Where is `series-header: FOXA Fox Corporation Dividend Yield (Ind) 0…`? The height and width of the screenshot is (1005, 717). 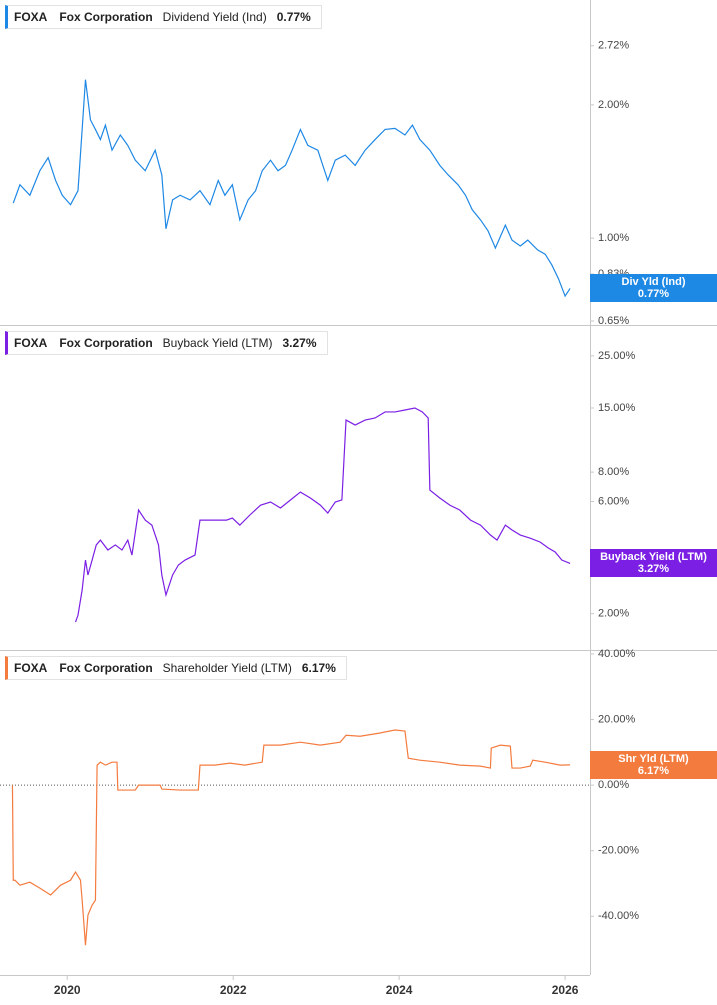
series-header: FOXA Fox Corporation Dividend Yield (Ind) 0… is located at coordinates (163, 17).